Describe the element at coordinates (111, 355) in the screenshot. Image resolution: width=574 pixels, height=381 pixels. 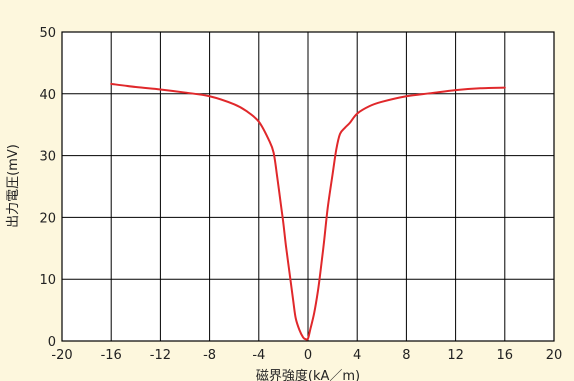
I see `x-tick-label: -16` at that location.